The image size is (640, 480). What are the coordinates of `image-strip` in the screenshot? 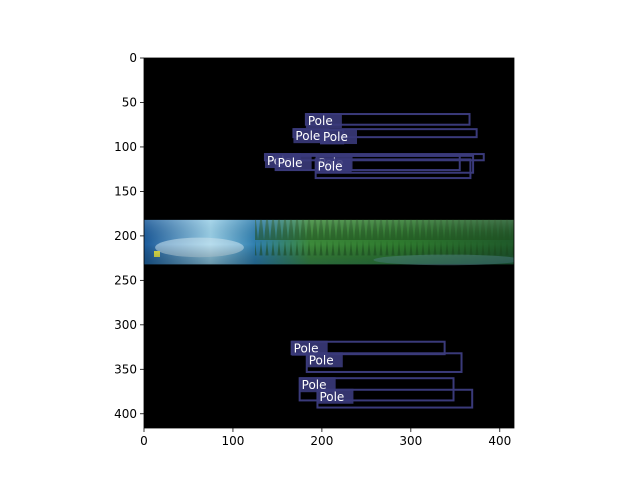 It's located at (329, 242).